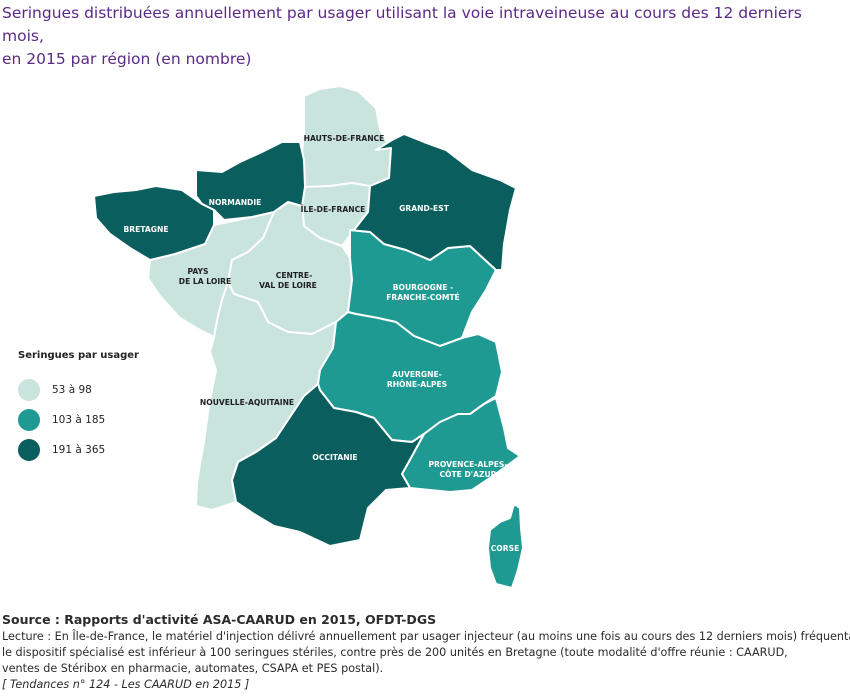 The height and width of the screenshot is (696, 850). I want to click on label-grand-est: GRAND-EST, so click(424, 208).